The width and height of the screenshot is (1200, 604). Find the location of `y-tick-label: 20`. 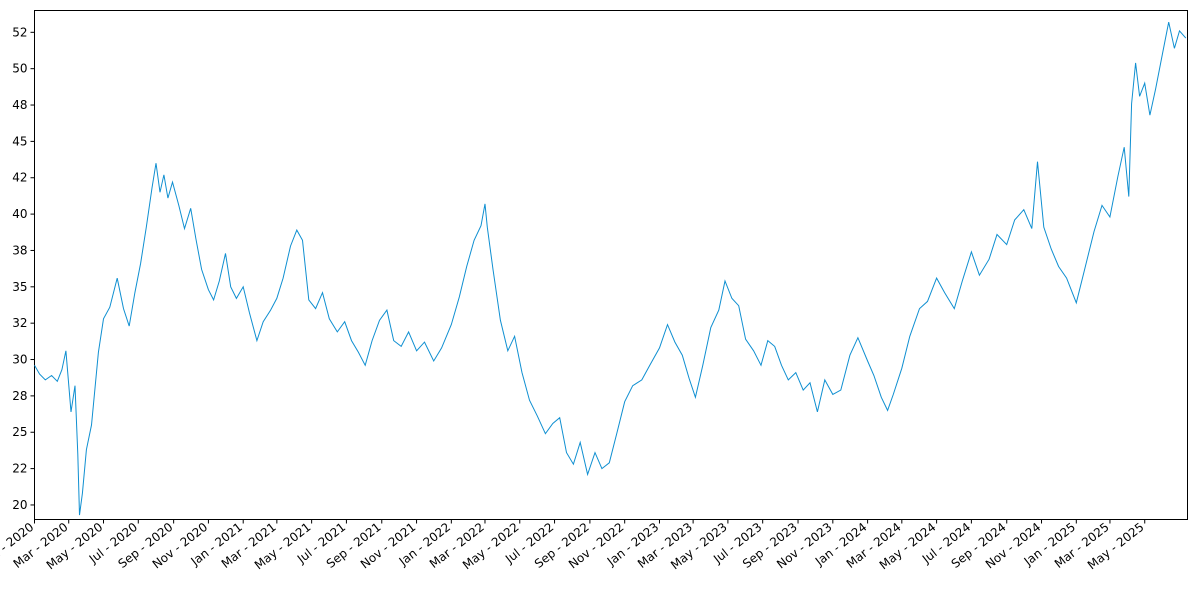

y-tick-label: 20 is located at coordinates (19, 505).